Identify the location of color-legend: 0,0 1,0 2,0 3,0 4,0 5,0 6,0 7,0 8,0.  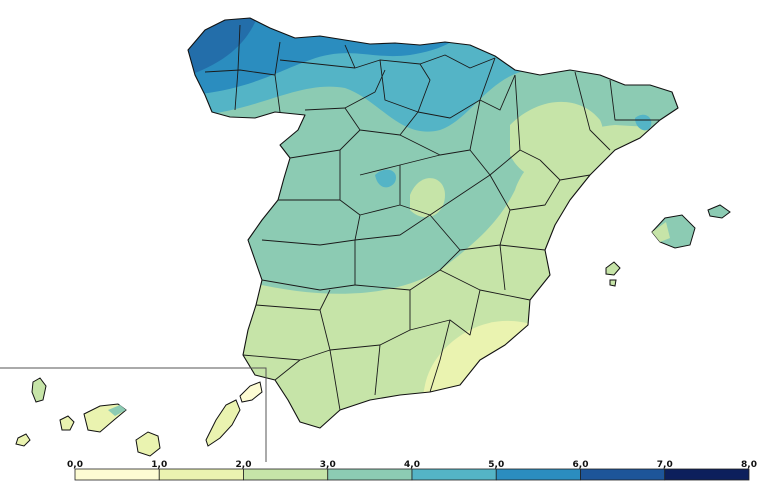
(412, 470).